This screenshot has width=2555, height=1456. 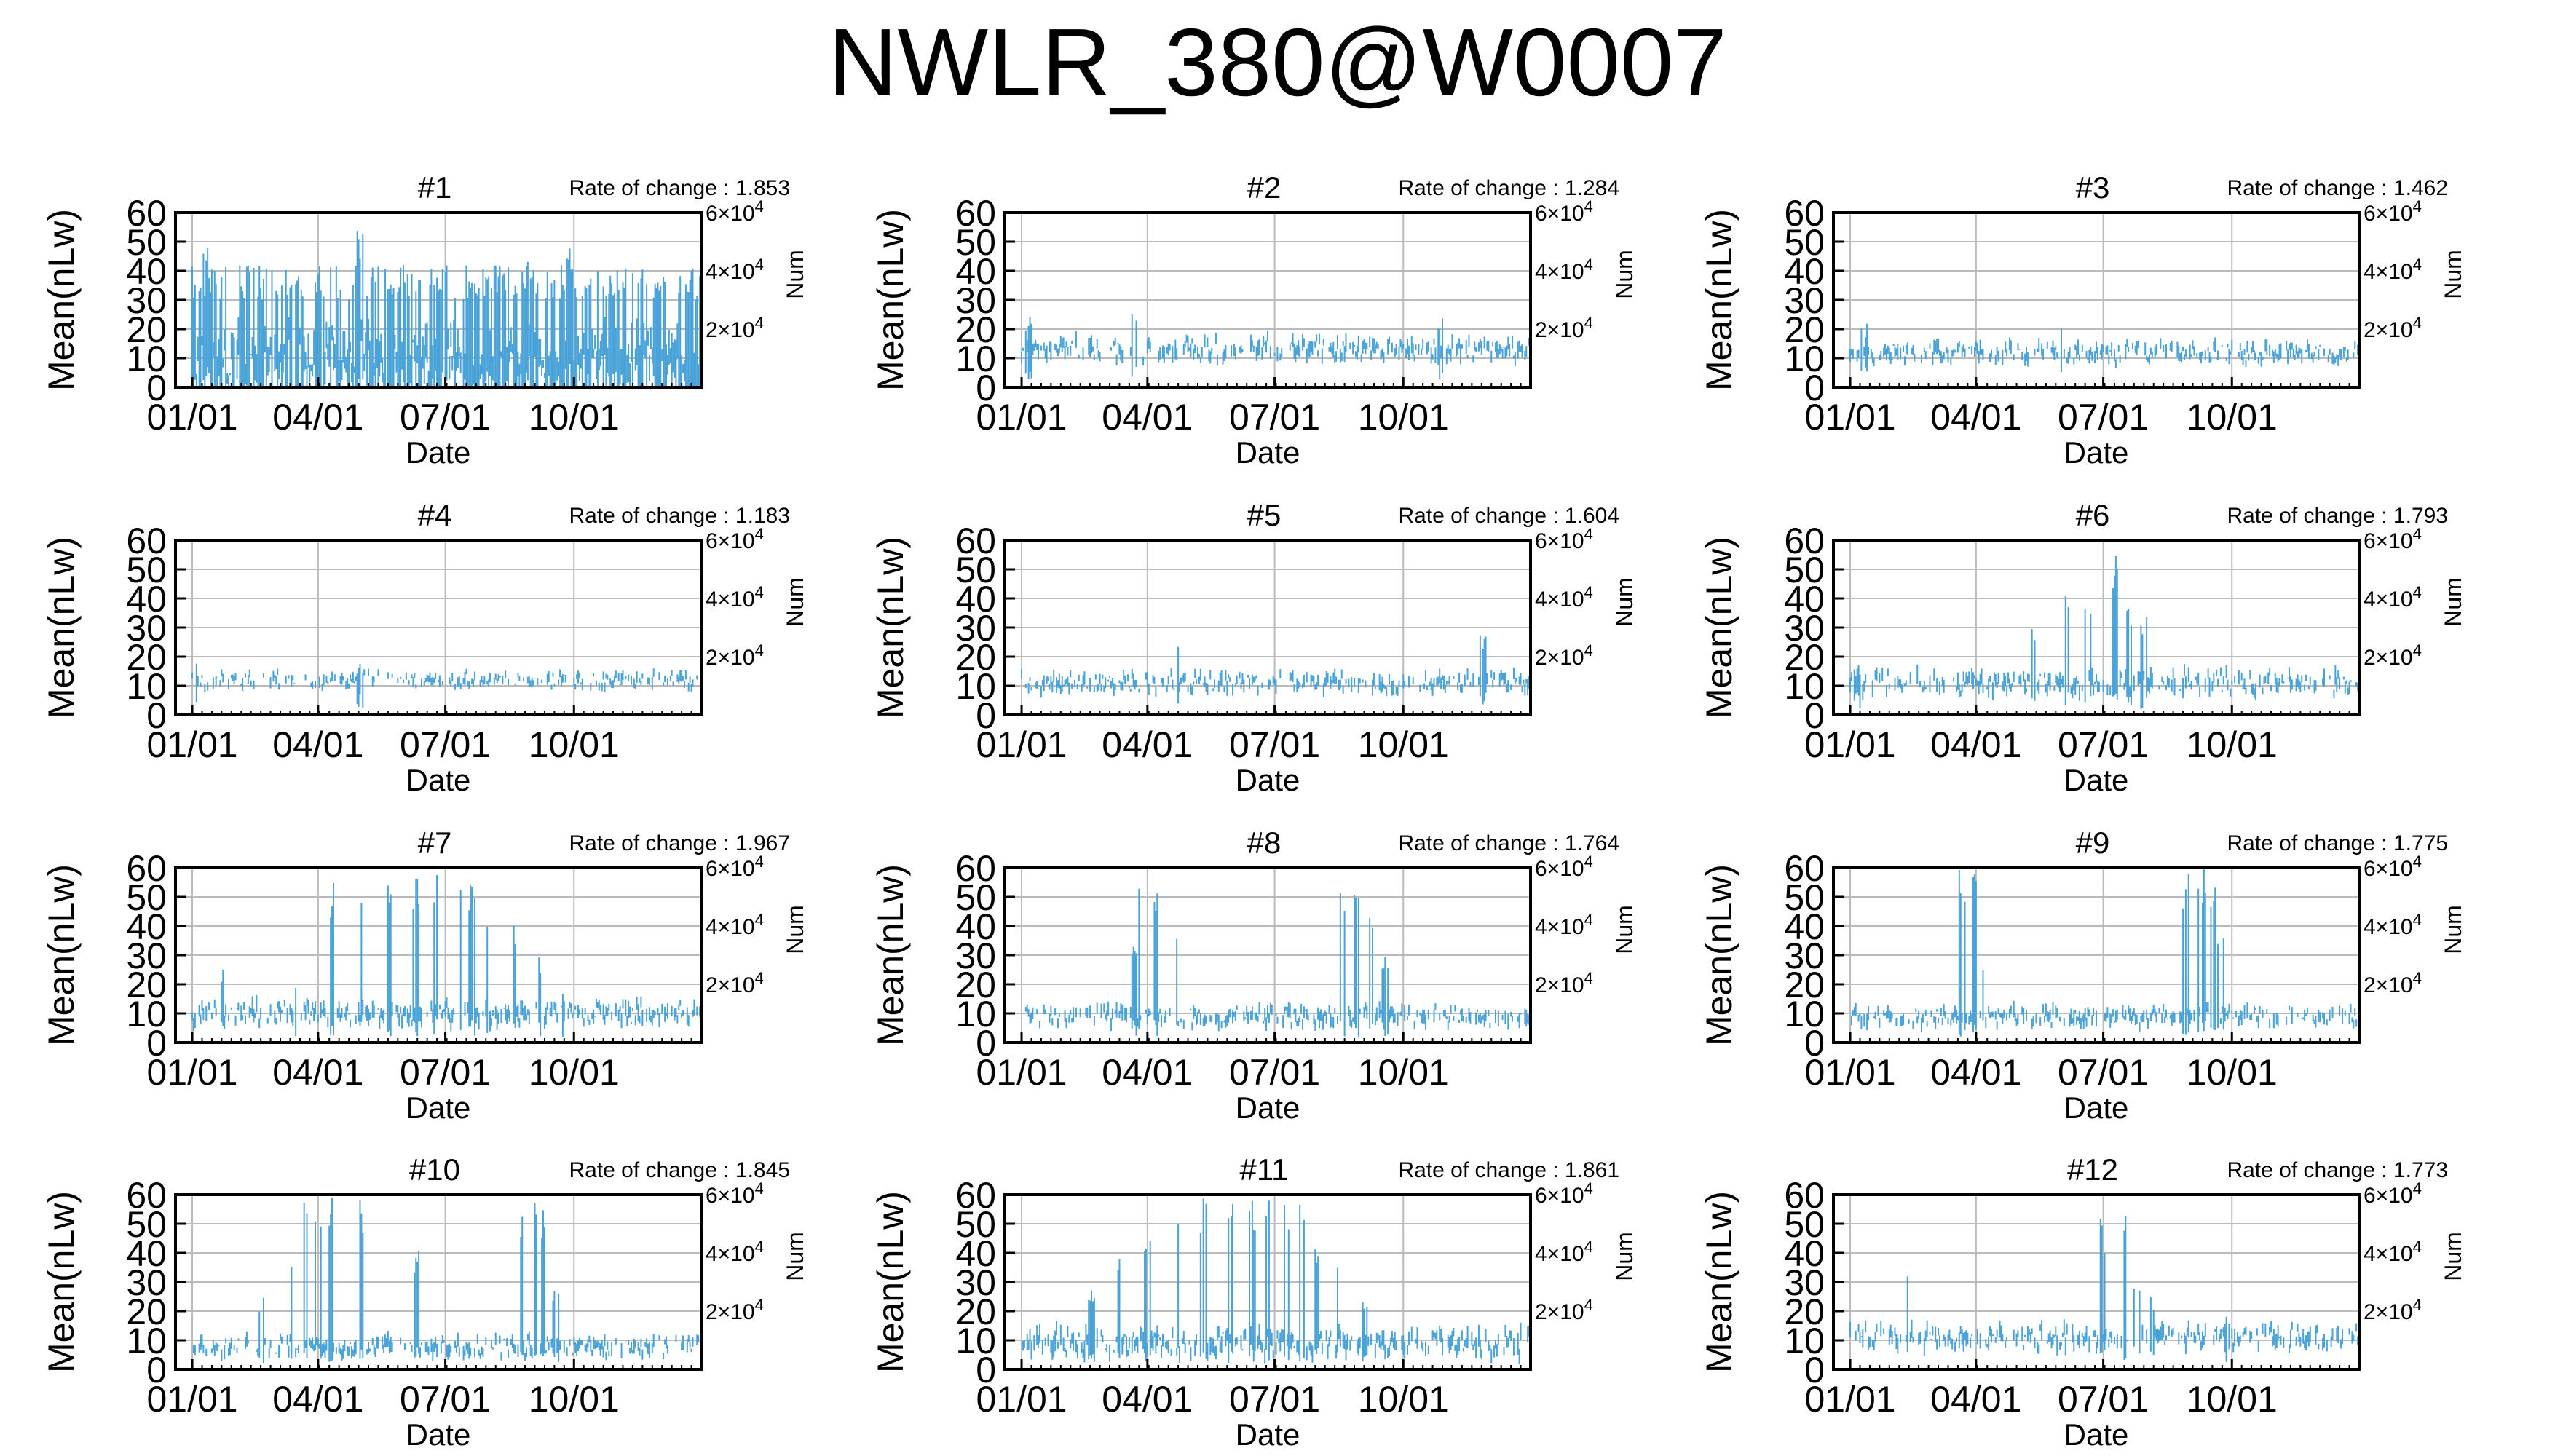 I want to click on panel-title: #2, so click(x=1264, y=187).